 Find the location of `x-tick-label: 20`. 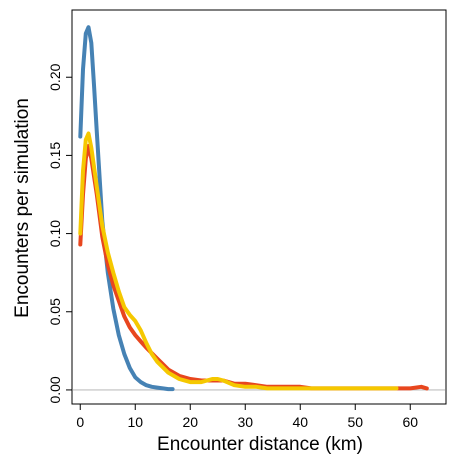

x-tick-label: 20 is located at coordinates (190, 422).